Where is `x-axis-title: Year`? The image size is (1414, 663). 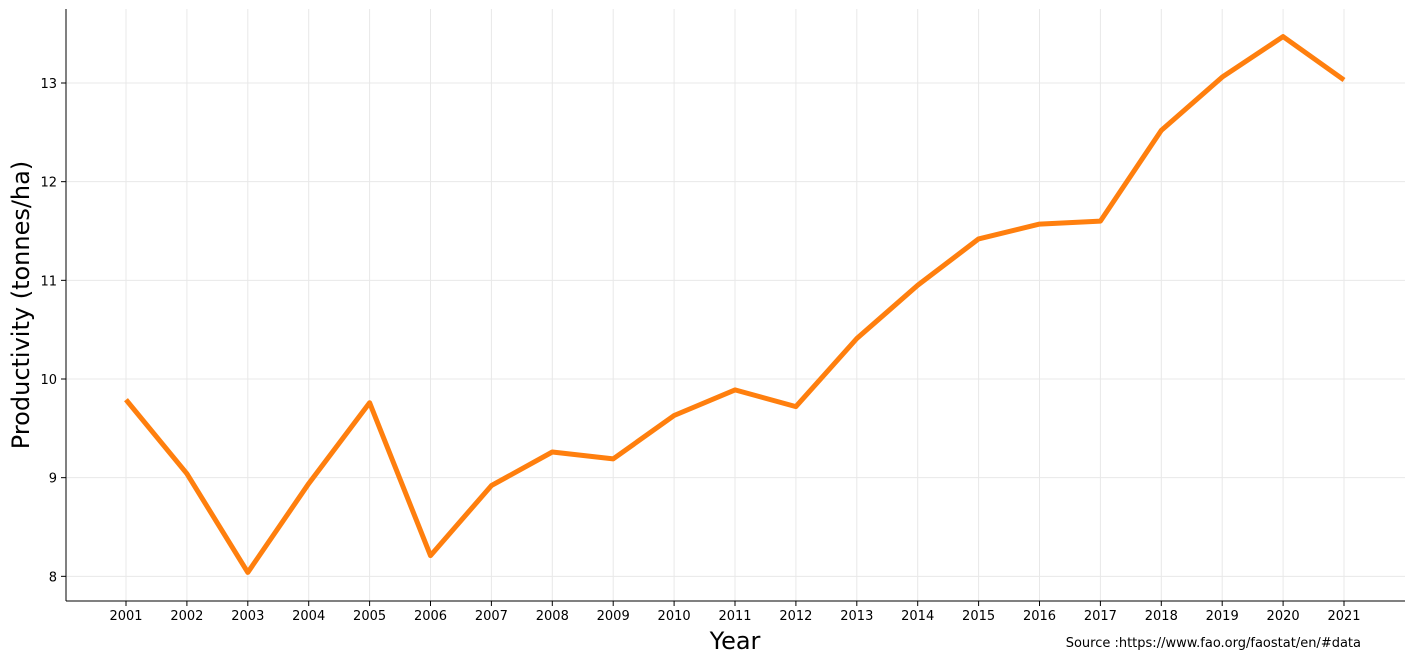
x-axis-title: Year is located at coordinates (735, 641).